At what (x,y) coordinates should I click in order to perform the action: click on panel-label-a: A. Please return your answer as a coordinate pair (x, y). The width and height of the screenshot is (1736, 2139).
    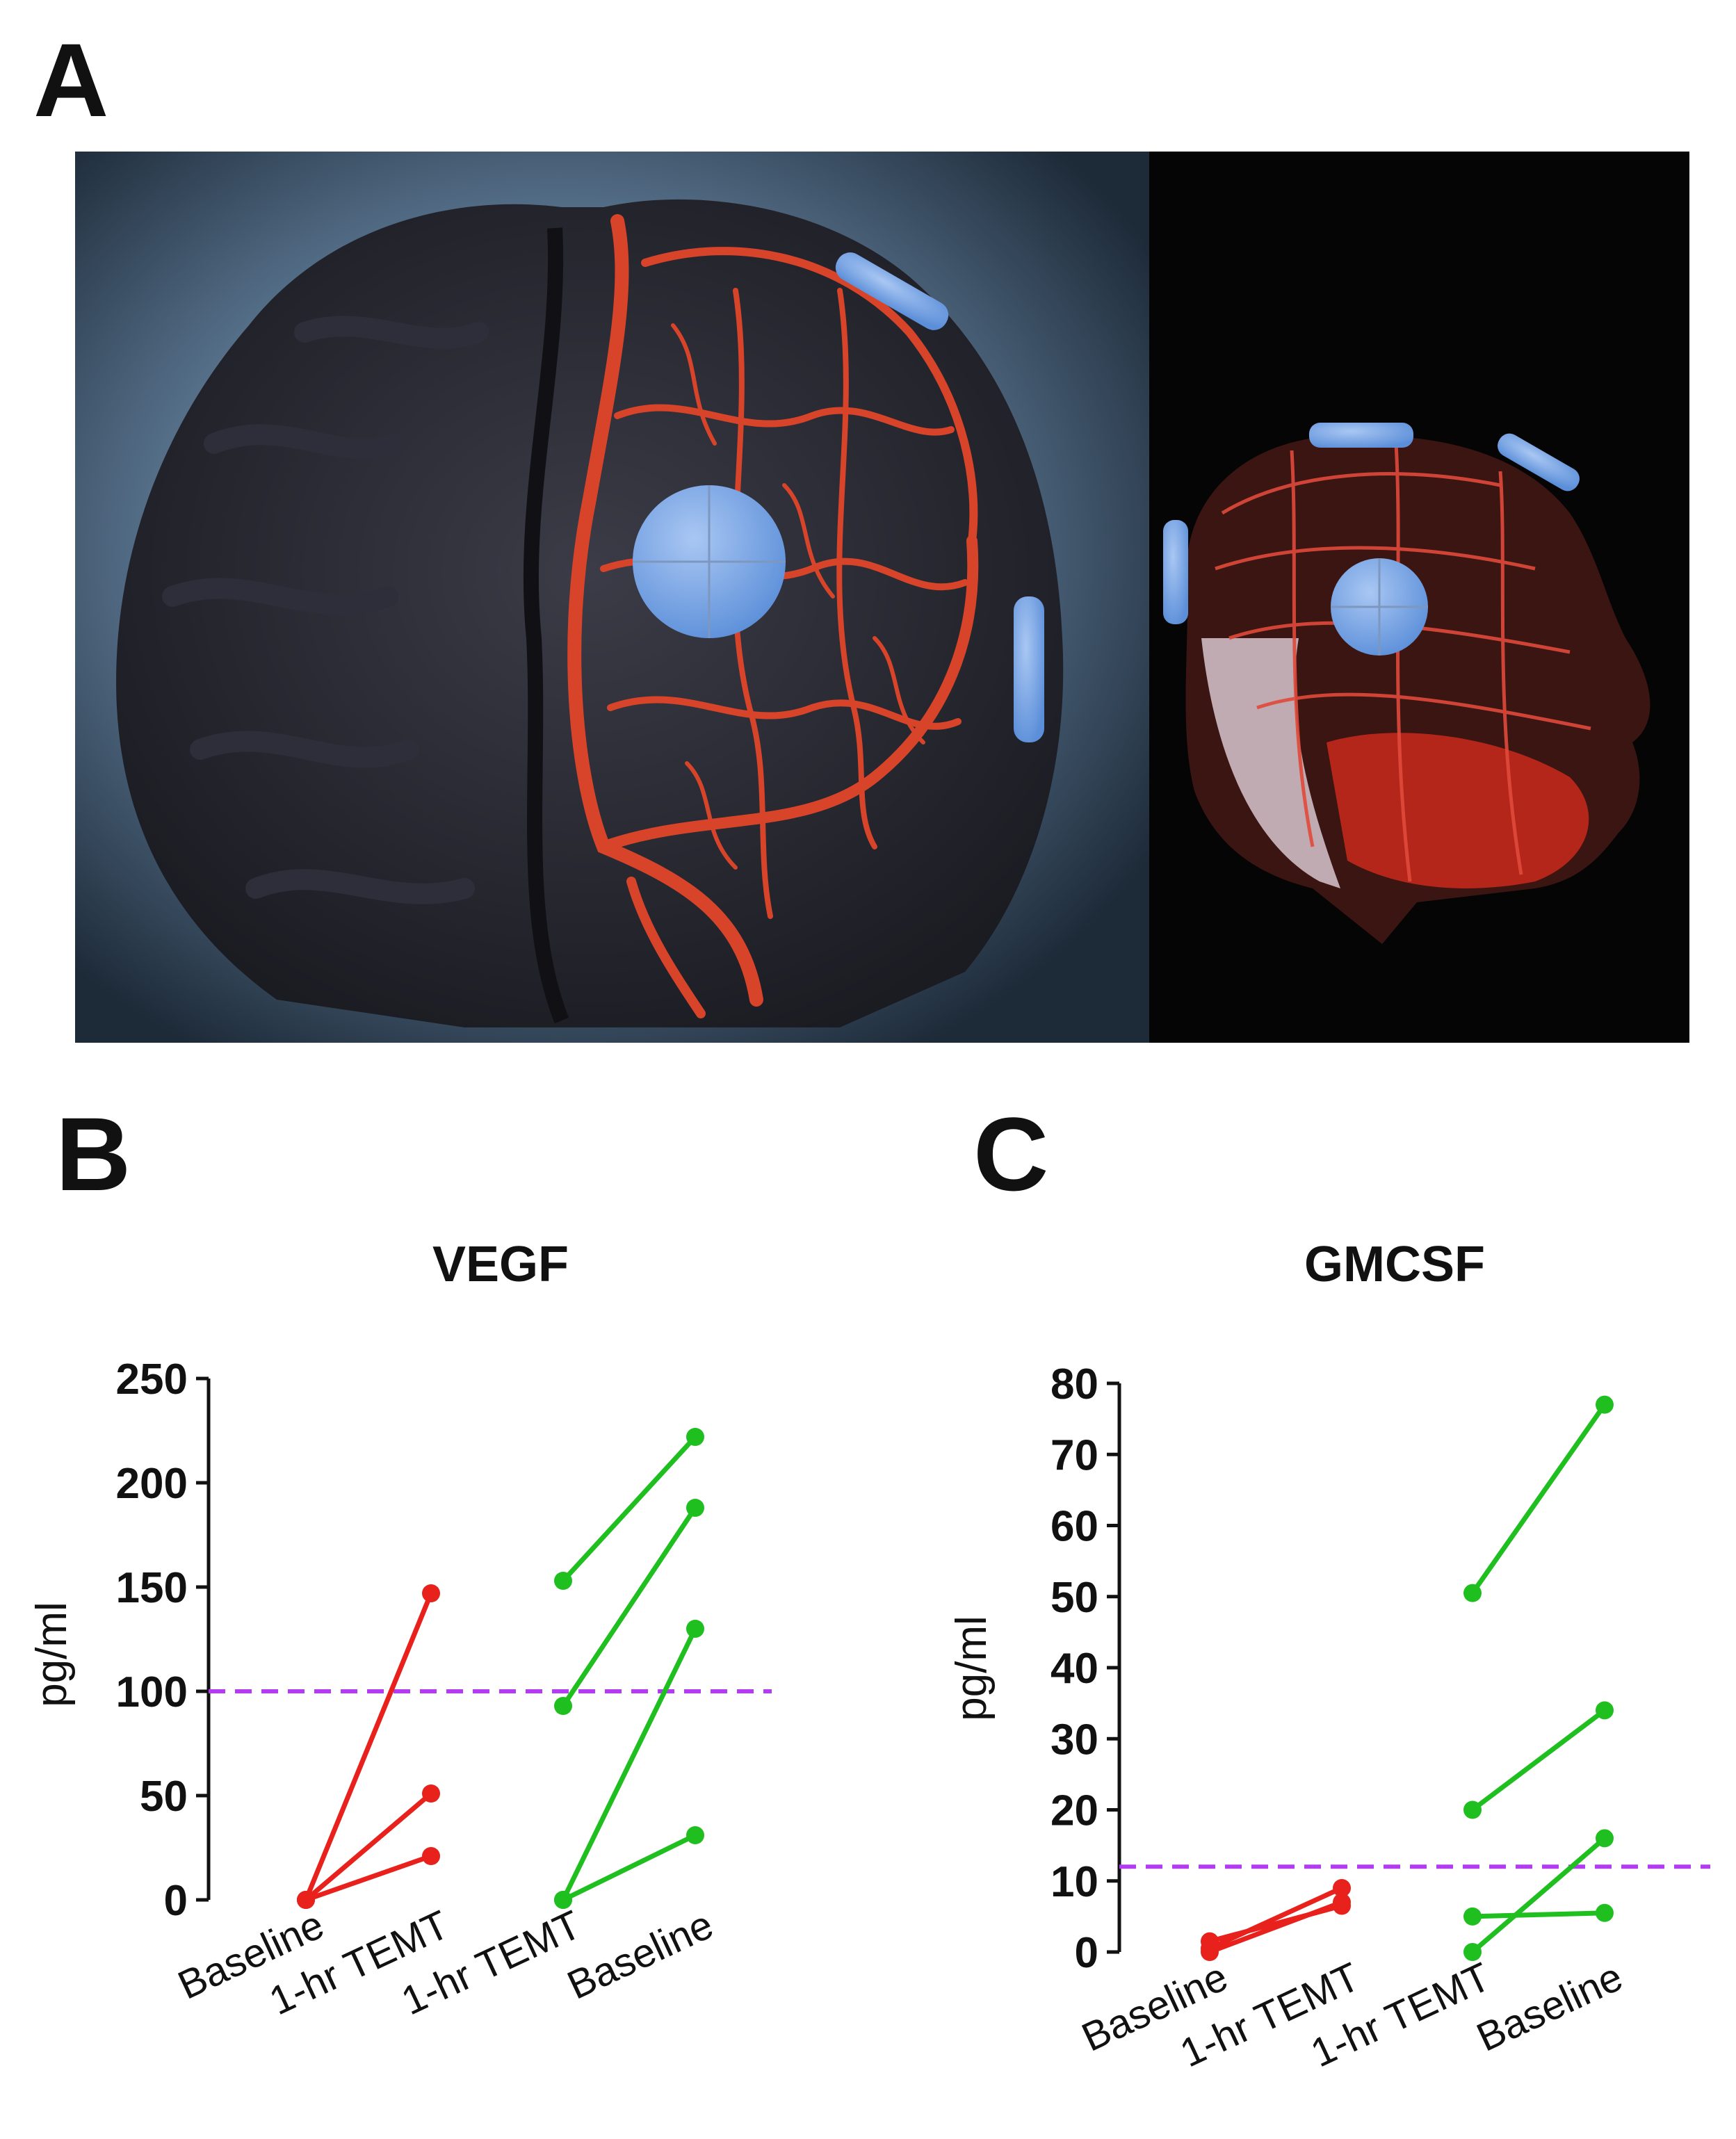
    Looking at the image, I should click on (71, 80).